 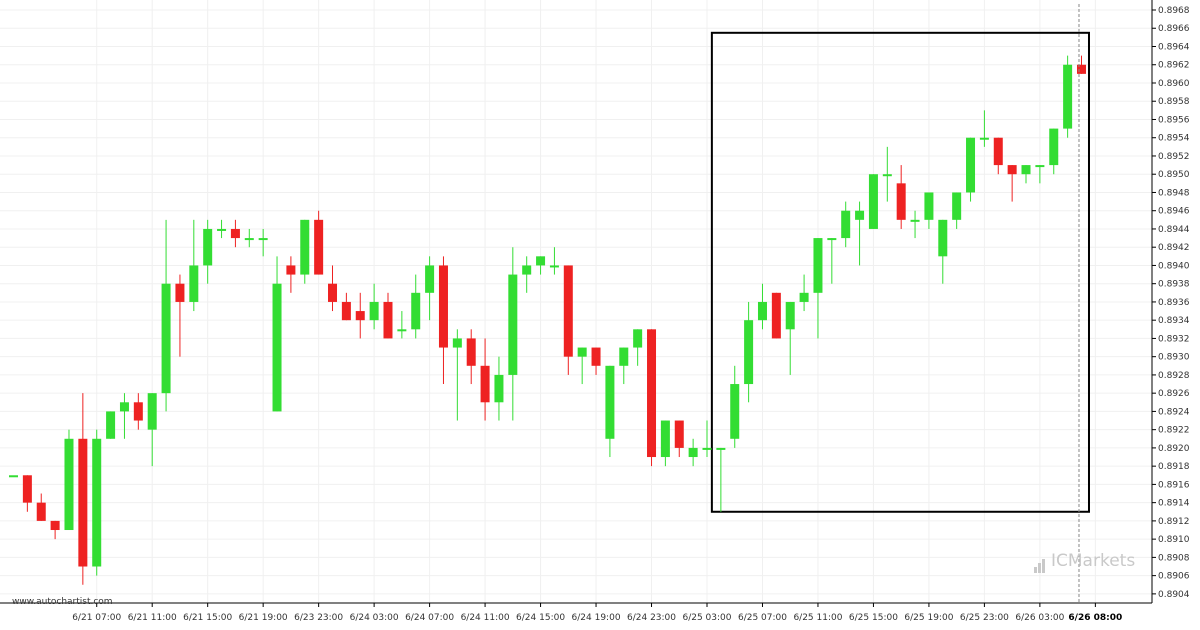 I want to click on x-tick-label: 6/25 11:00, so click(x=817, y=618).